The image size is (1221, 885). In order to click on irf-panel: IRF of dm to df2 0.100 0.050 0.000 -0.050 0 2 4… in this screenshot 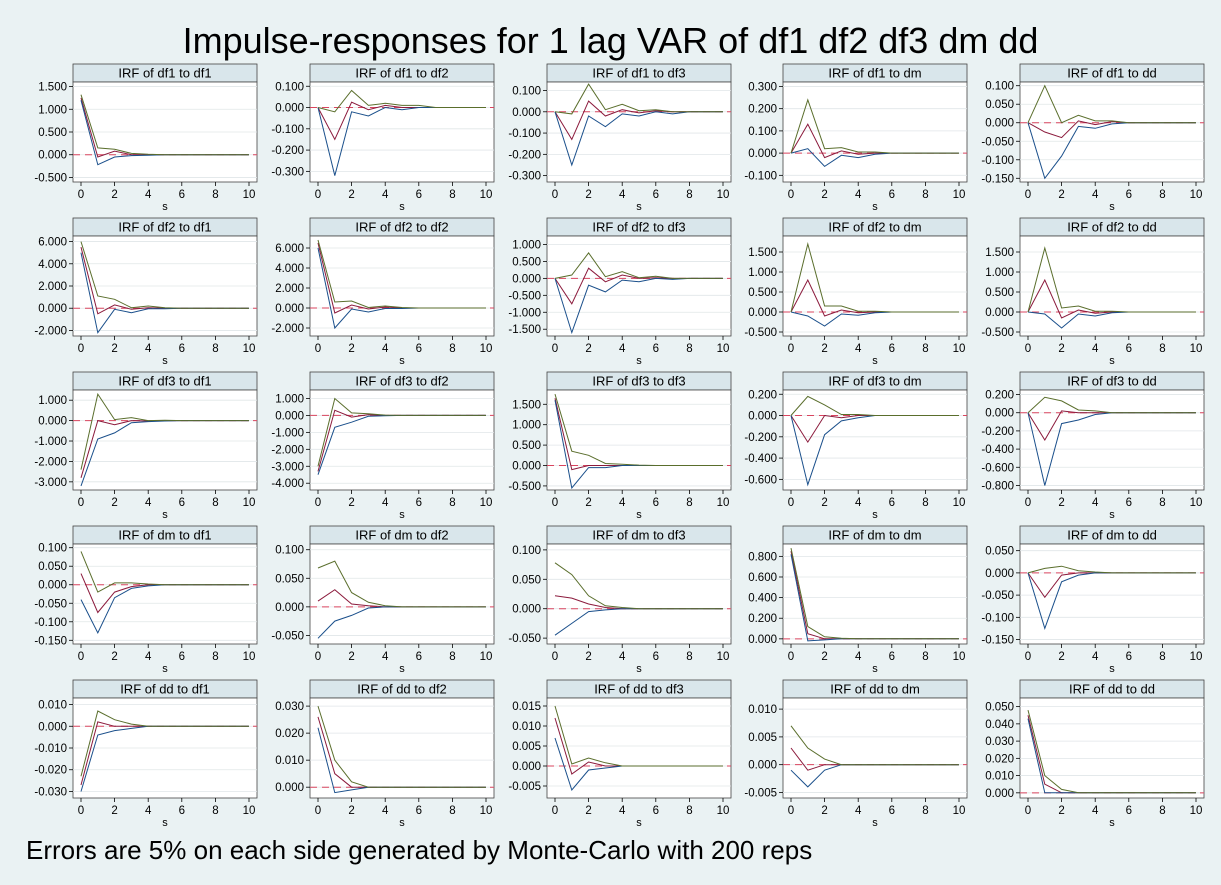, I will do `click(383, 600)`.